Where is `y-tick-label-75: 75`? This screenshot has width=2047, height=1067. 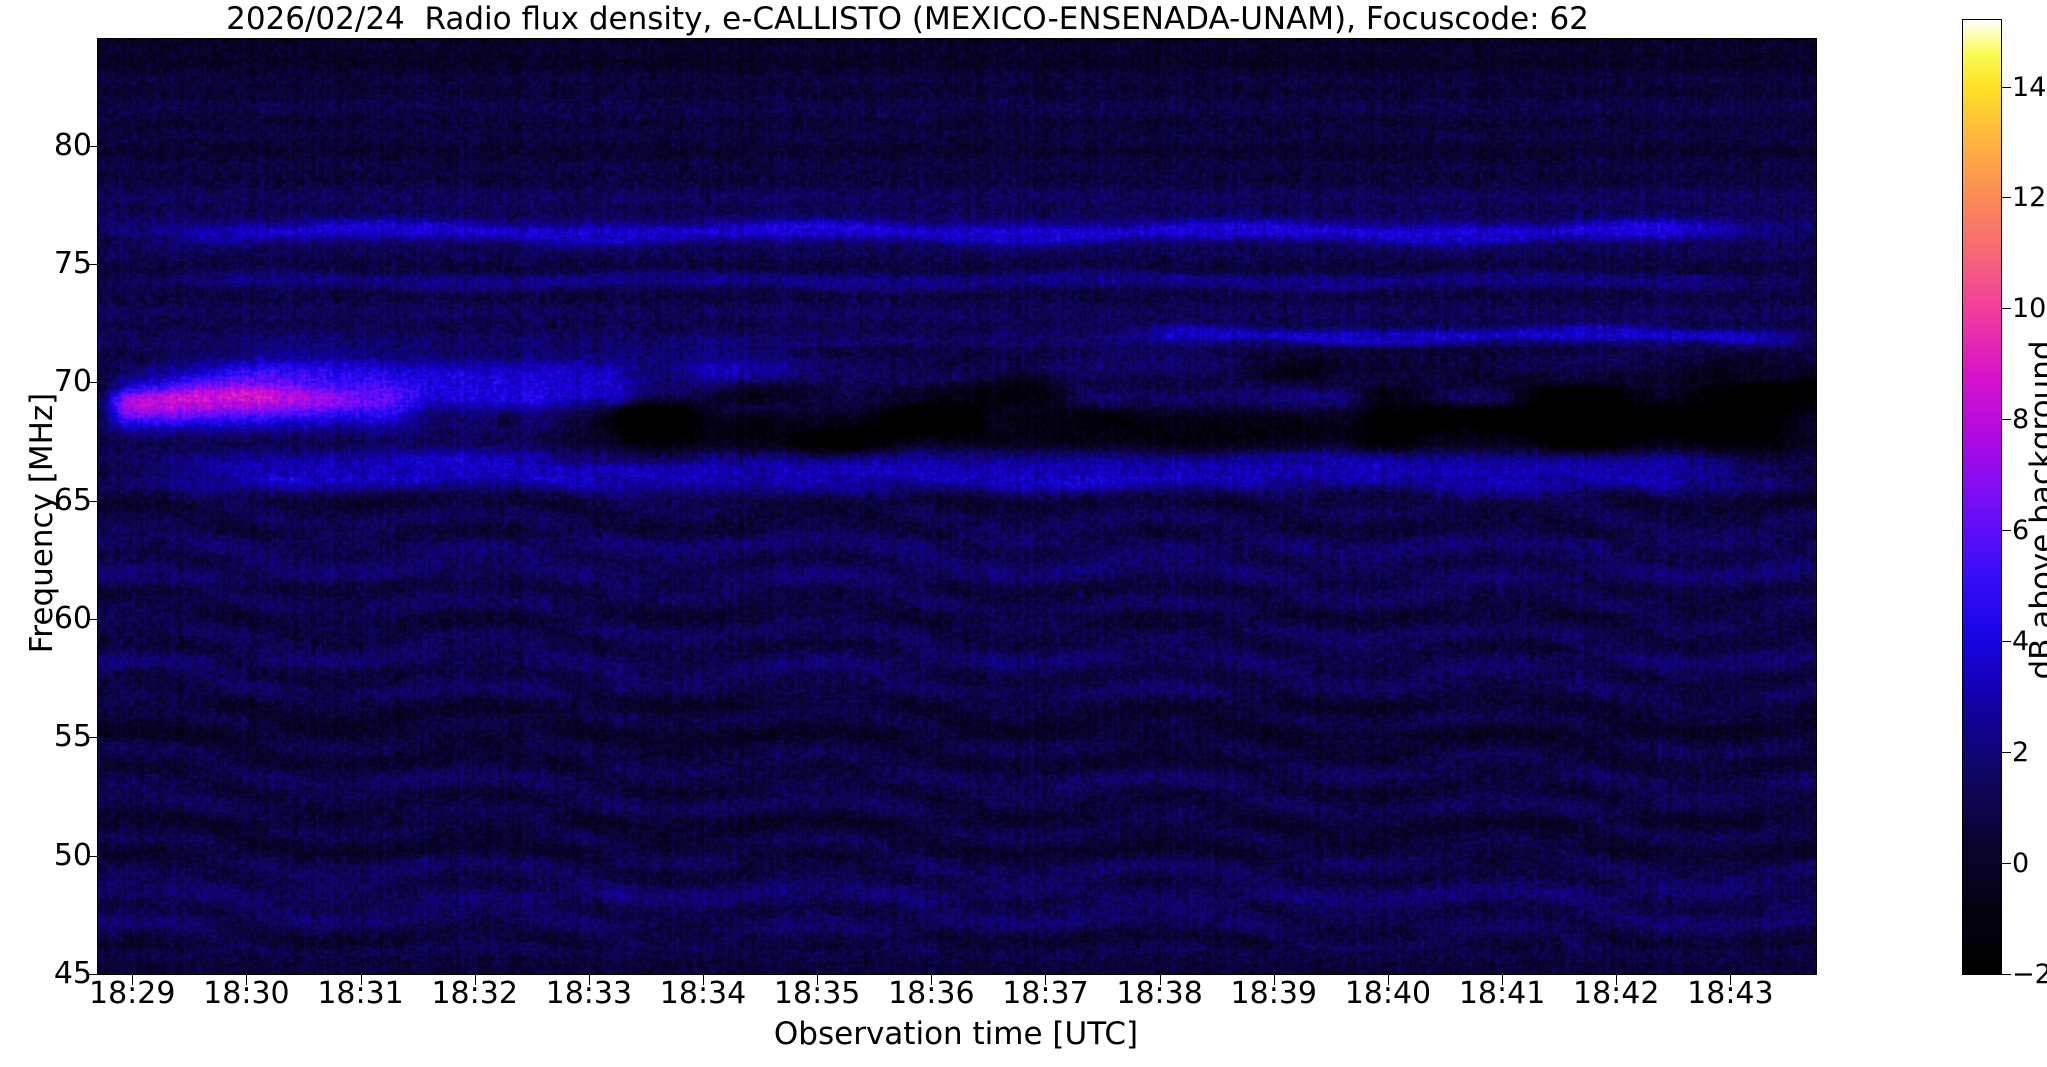
y-tick-label-75: 75 is located at coordinates (72, 263).